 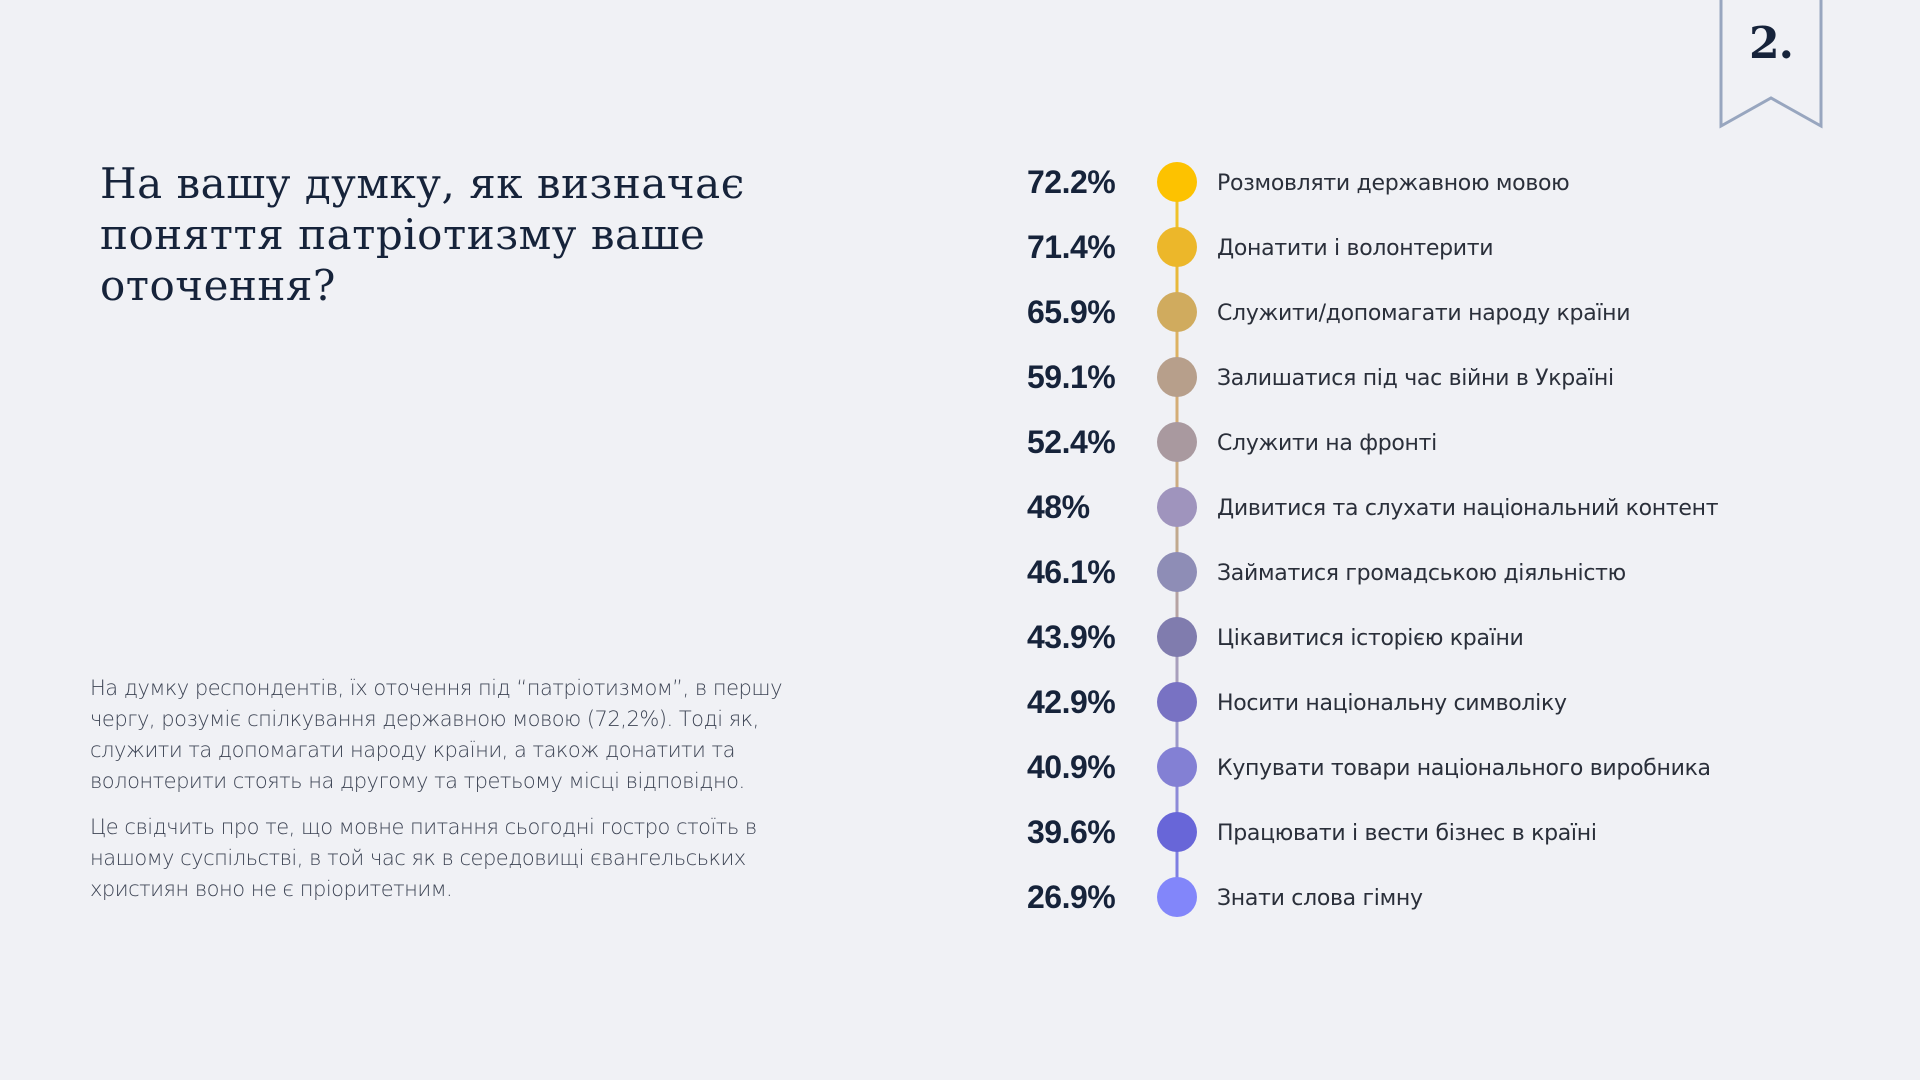 I want to click on chart-row: 65.9% Служити/допомагати народу країни, so click(x=1329, y=312).